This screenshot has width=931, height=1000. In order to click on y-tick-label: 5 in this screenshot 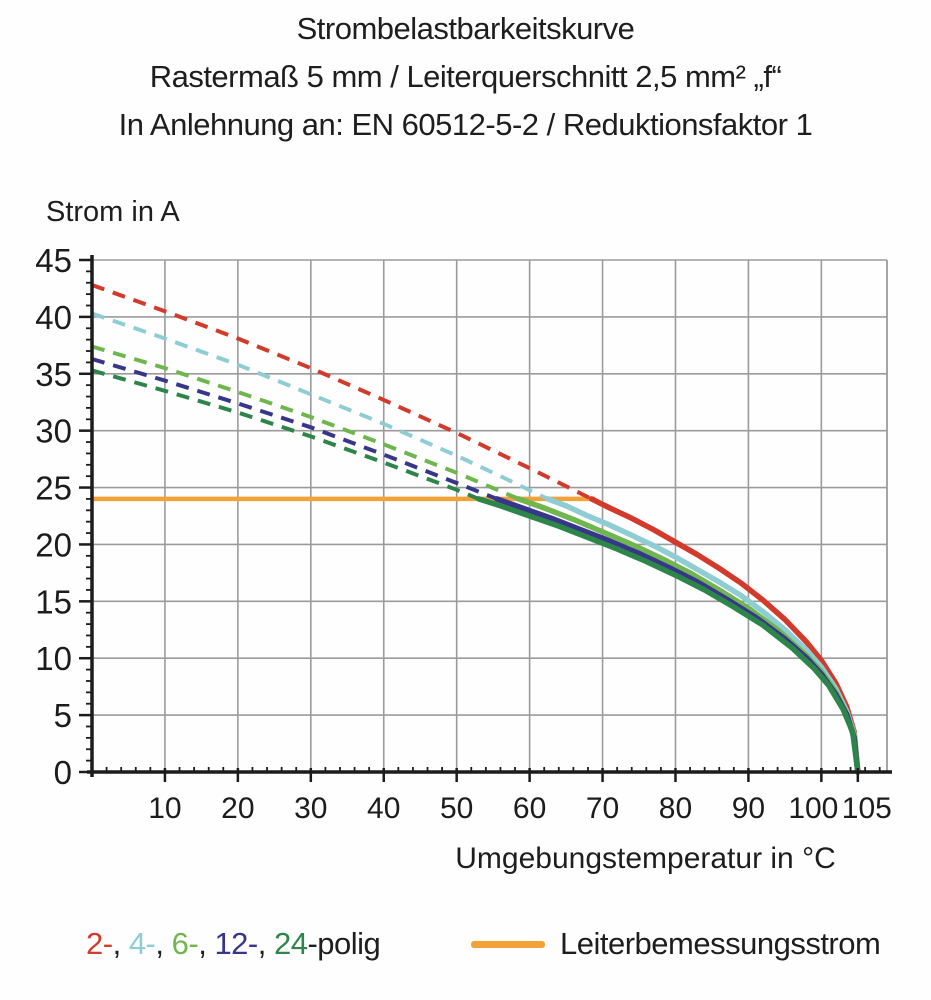, I will do `click(63, 715)`.